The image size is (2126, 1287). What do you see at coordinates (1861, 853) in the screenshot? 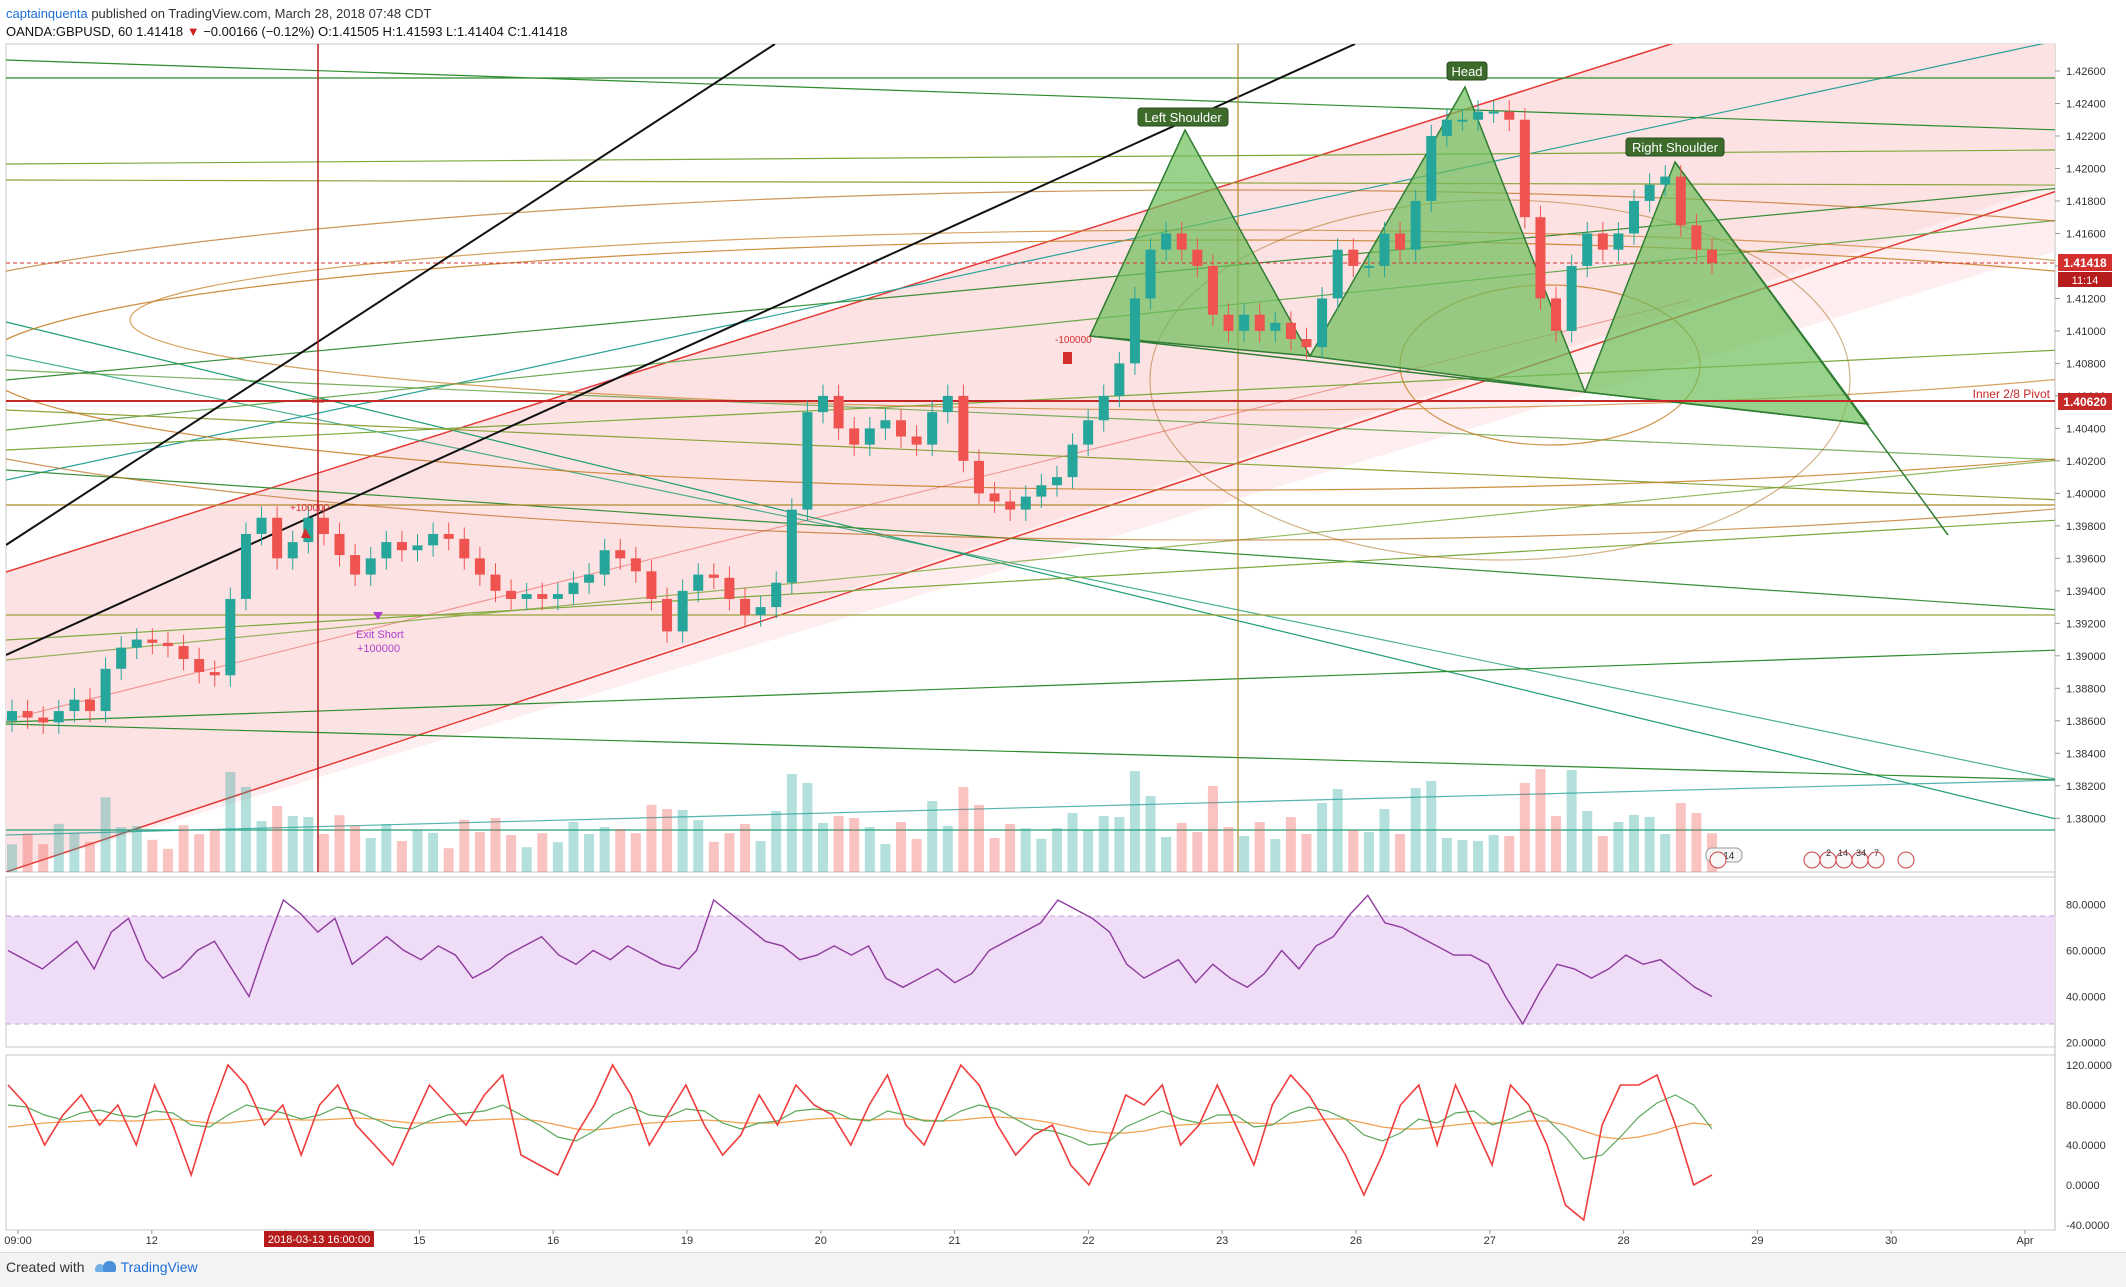
I see `svg-text: 34` at bounding box center [1861, 853].